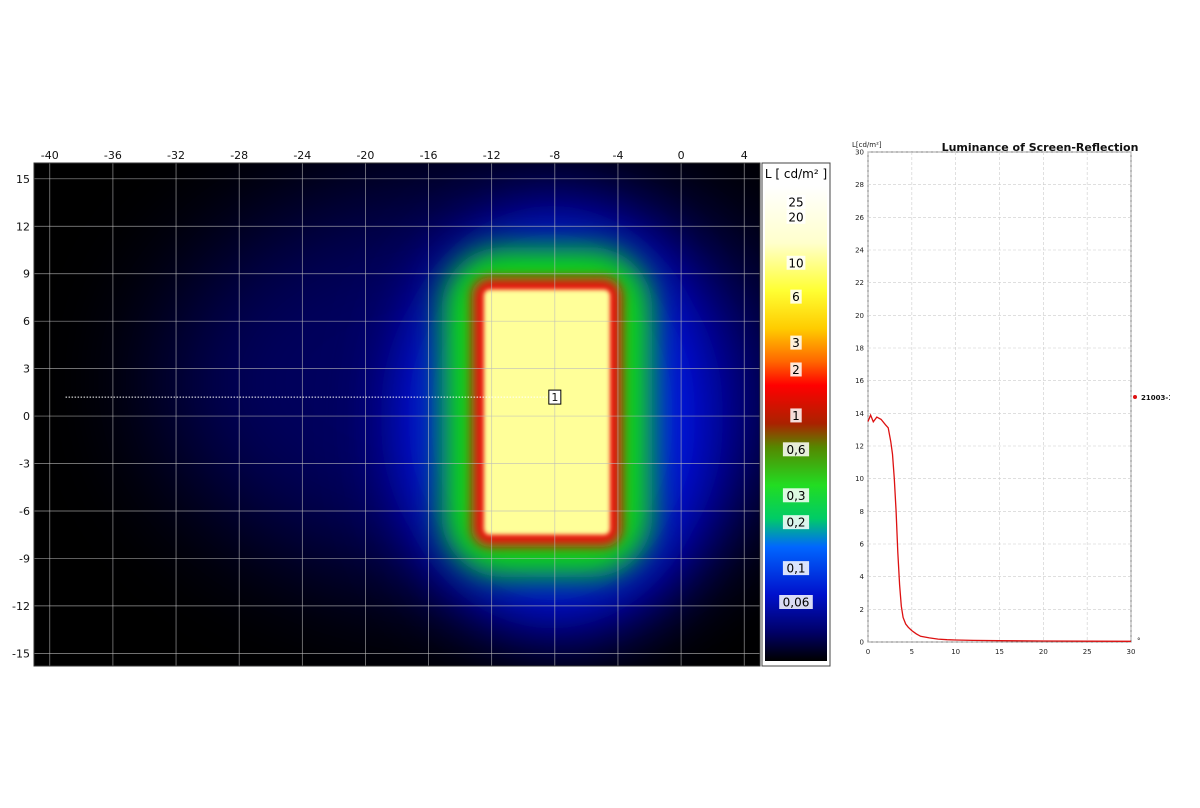 The image size is (1200, 808). Describe the element at coordinates (796, 174) in the screenshot. I see `colorbar-title: L [ cd/m² ]` at that location.